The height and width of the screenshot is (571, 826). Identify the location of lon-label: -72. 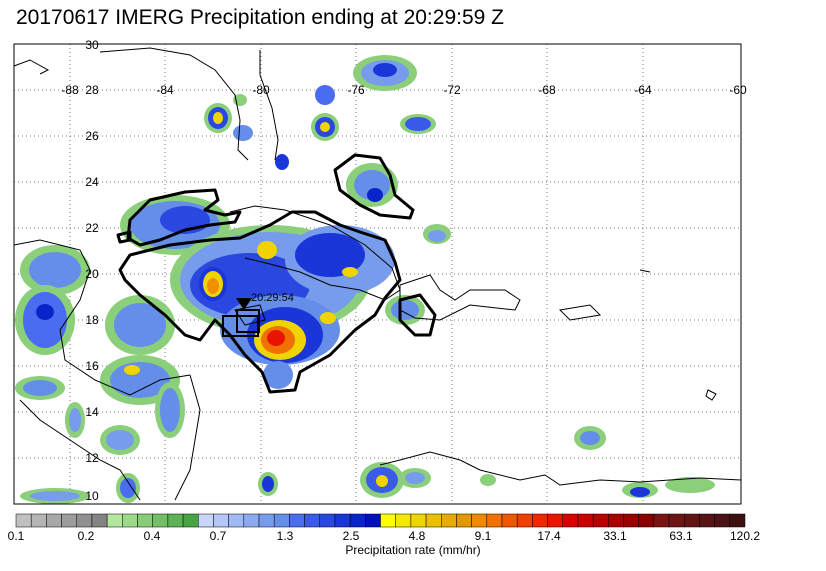
(452, 90).